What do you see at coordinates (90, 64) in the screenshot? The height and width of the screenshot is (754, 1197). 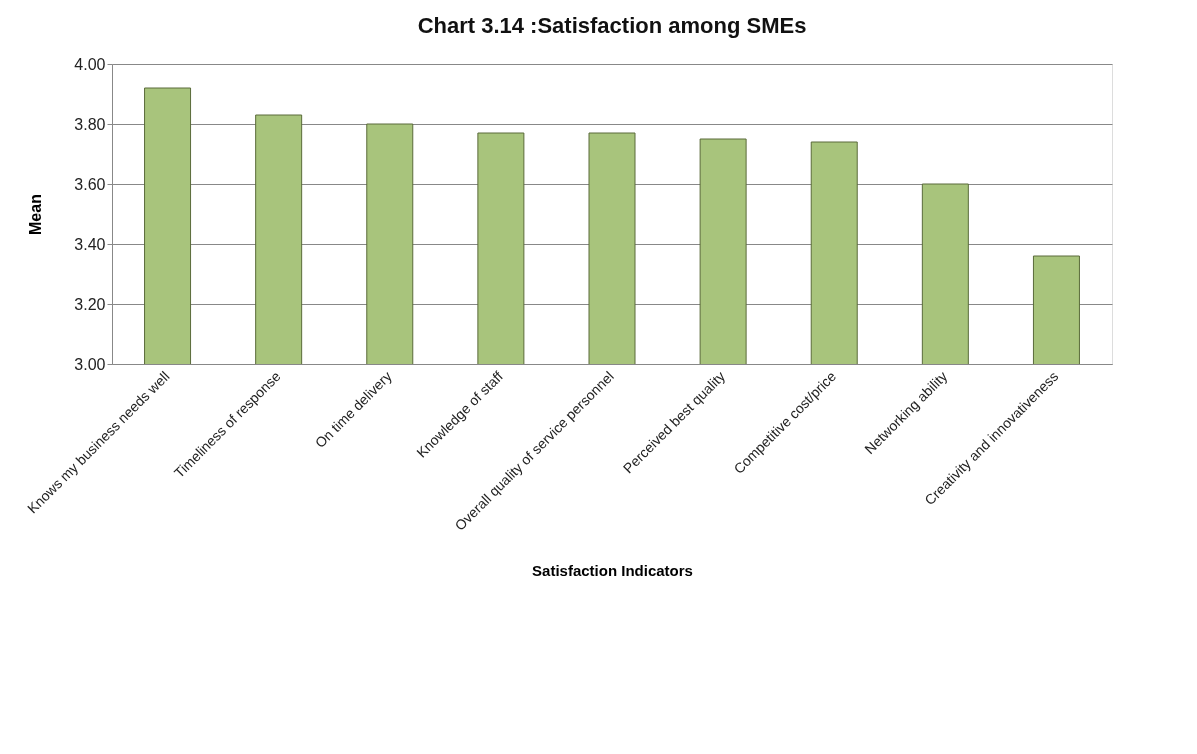 I see `y-tick-label: 4.00` at bounding box center [90, 64].